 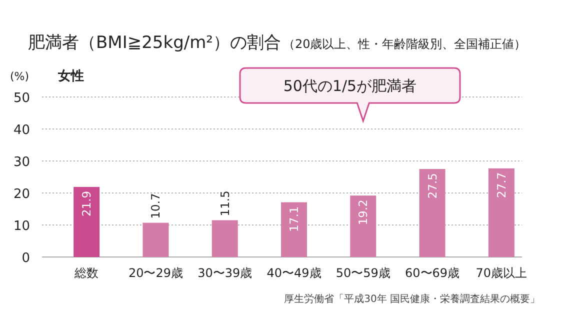 What do you see at coordinates (225, 203) in the screenshot?
I see `data-label: 11.5` at bounding box center [225, 203].